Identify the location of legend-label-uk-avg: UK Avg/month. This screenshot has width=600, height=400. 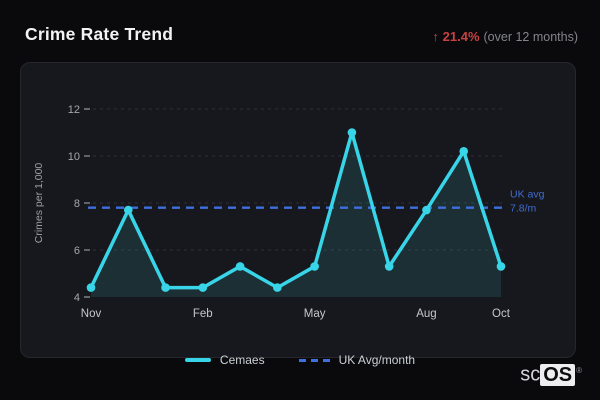
(377, 360).